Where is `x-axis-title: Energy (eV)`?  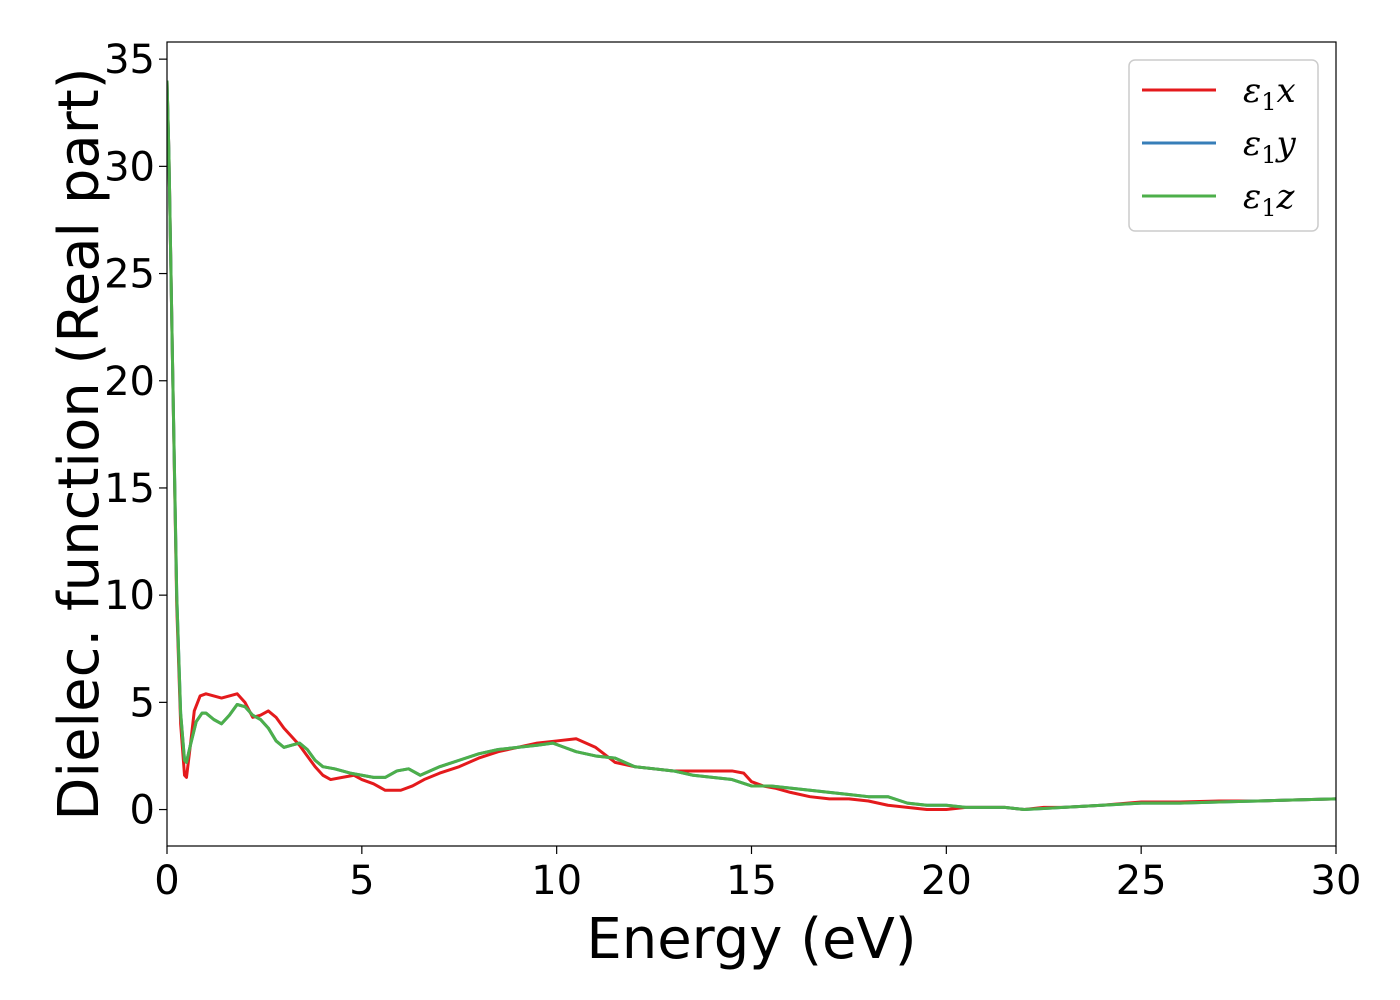 x-axis-title: Energy (eV) is located at coordinates (751, 939).